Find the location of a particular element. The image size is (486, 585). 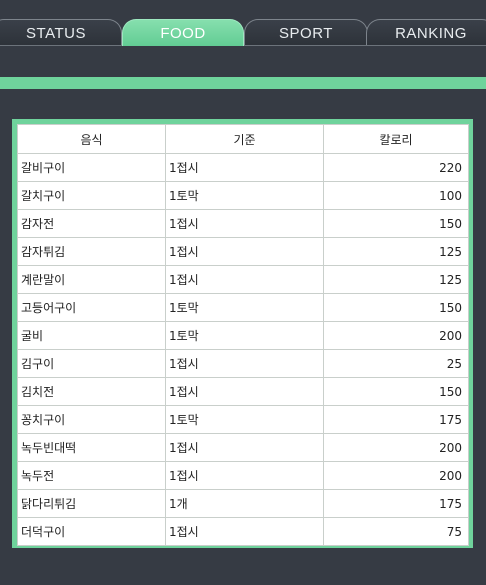

table-row: 꽁치구이 1토막 175 is located at coordinates (243, 419).